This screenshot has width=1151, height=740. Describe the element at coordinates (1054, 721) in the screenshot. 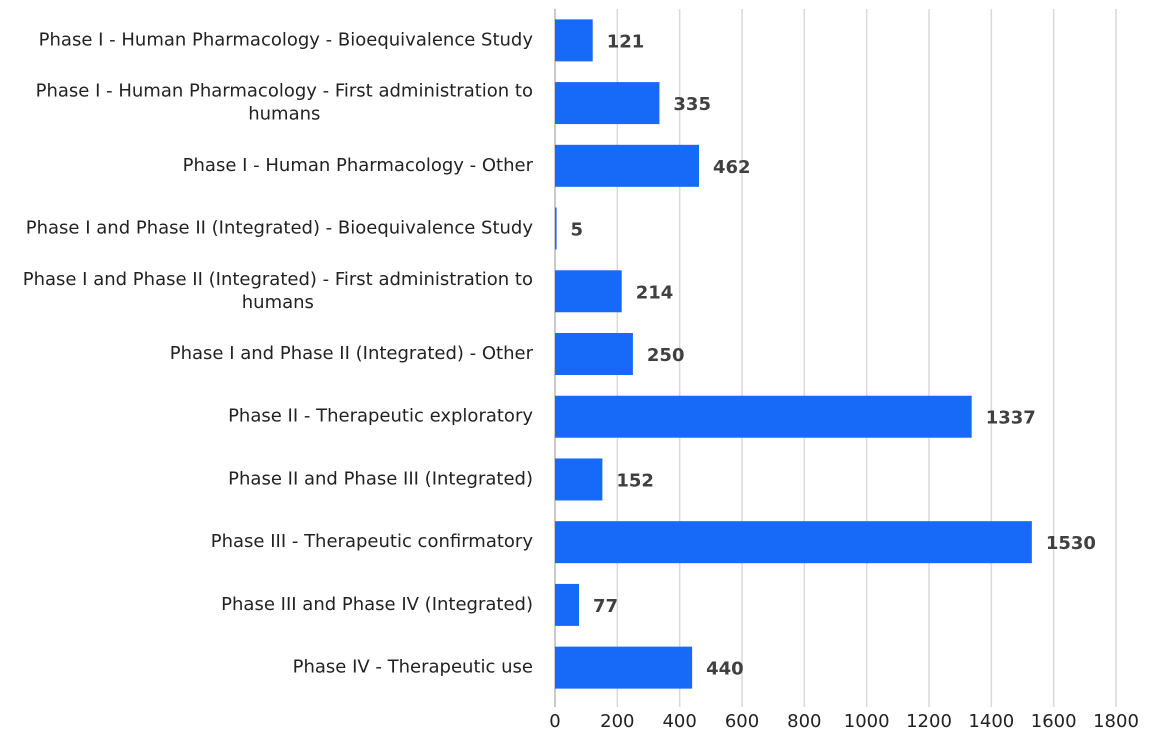

I see `x-tick-label: 1600` at that location.